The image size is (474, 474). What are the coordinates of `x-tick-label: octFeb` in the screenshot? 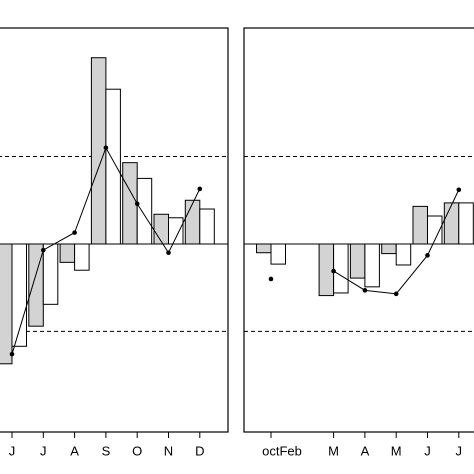 It's located at (282, 450).